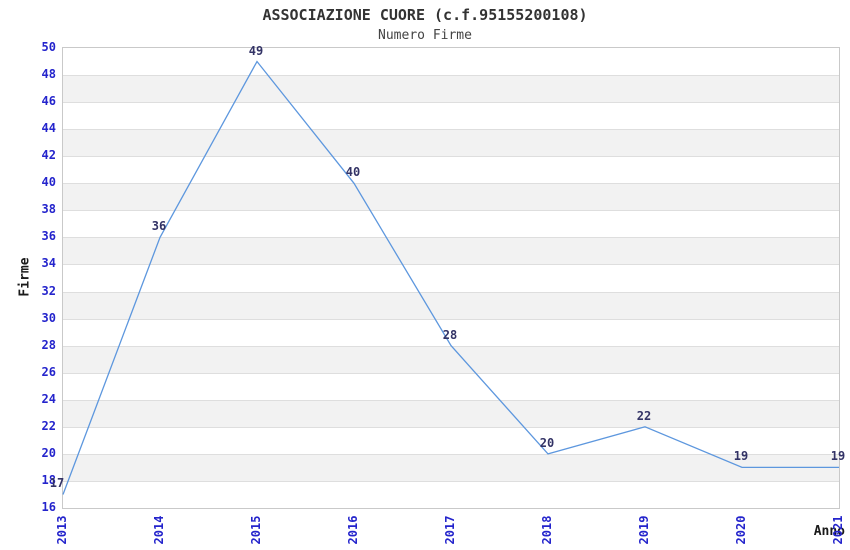 This screenshot has height=550, width=850. What do you see at coordinates (48, 47) in the screenshot?
I see `y-tick-label: 50` at bounding box center [48, 47].